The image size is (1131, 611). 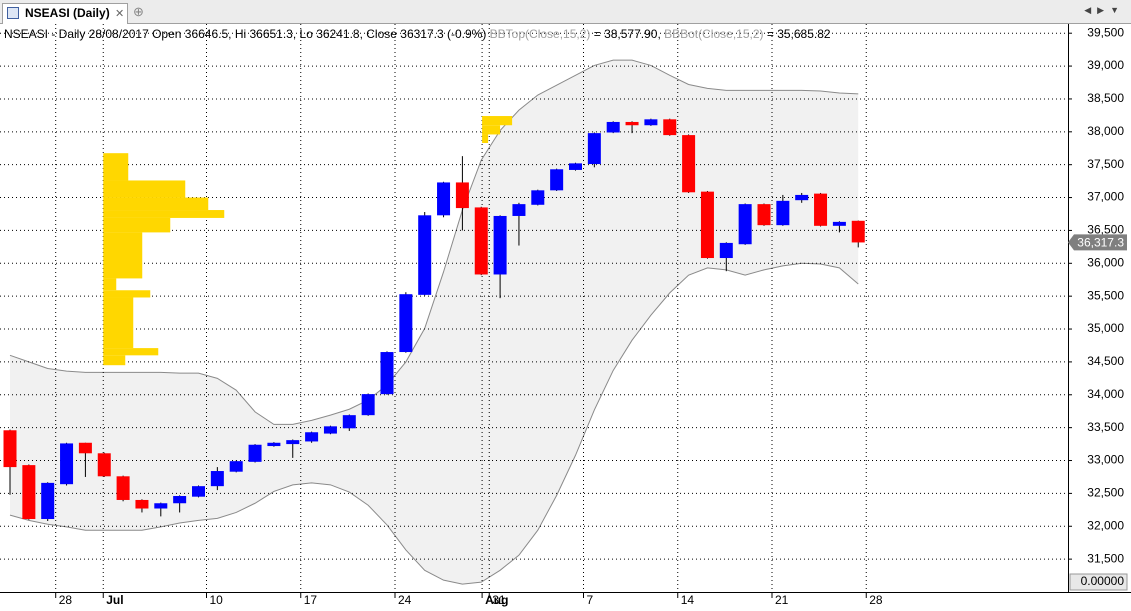 I want to click on band-readout: = 38,577.90,, so click(x=627, y=34).